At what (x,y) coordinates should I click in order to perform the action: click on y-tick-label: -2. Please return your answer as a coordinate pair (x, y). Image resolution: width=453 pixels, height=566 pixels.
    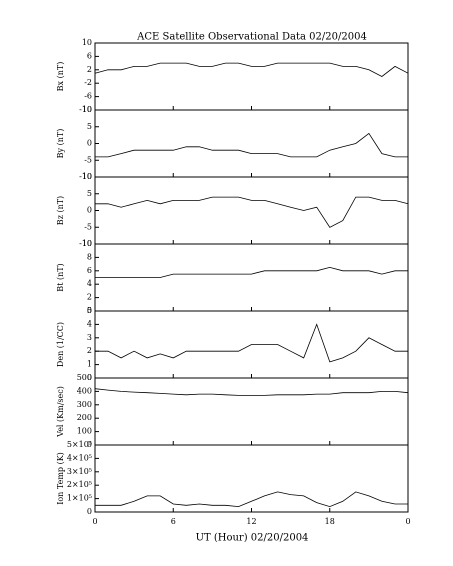
    Looking at the image, I should click on (88, 82).